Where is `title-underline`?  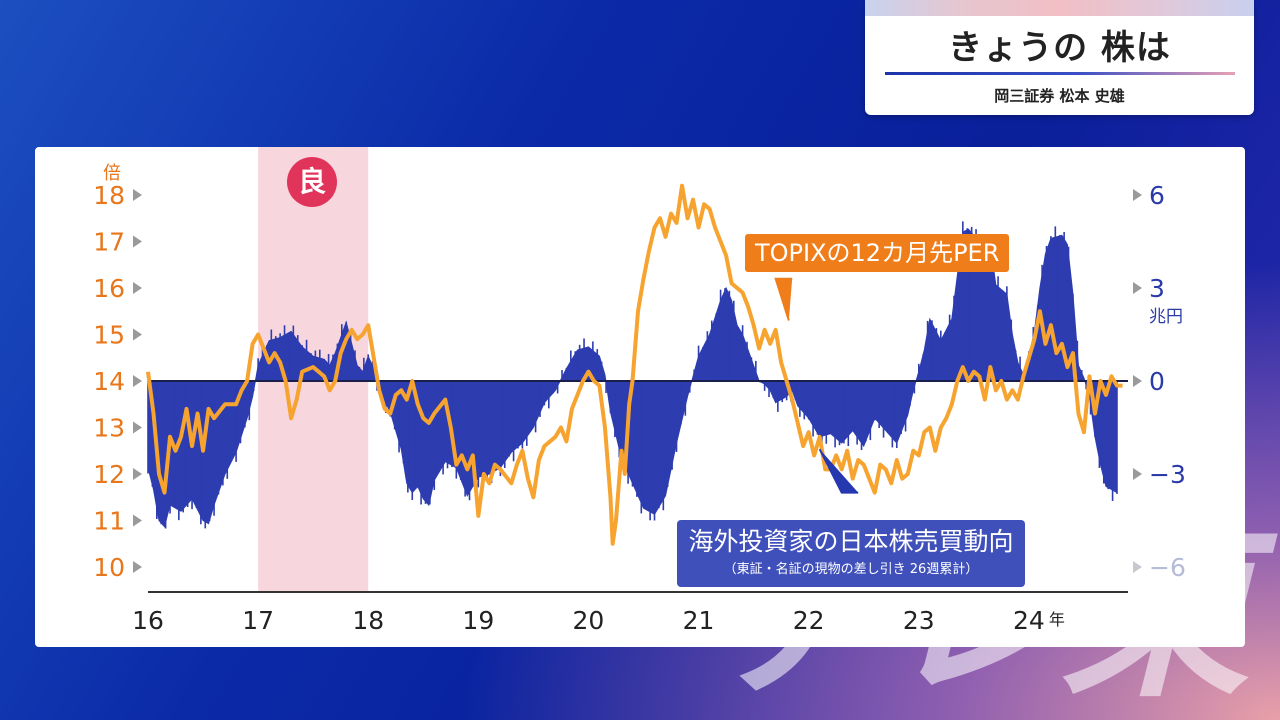
title-underline is located at coordinates (1059, 73).